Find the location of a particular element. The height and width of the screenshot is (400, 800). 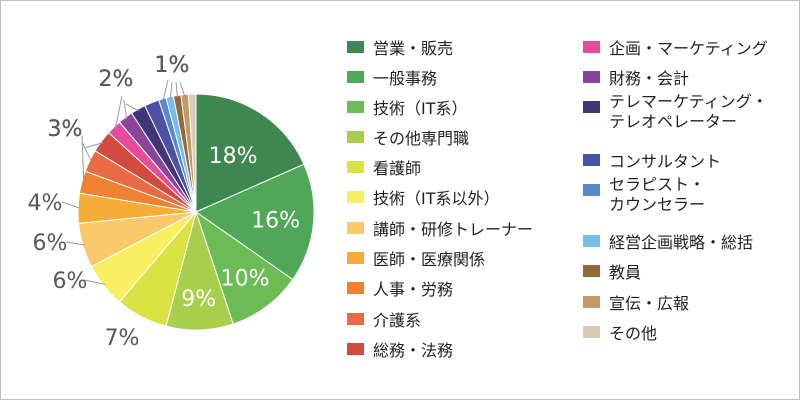

legend-label-5: 技術（IT系以外） is located at coordinates (436, 198).